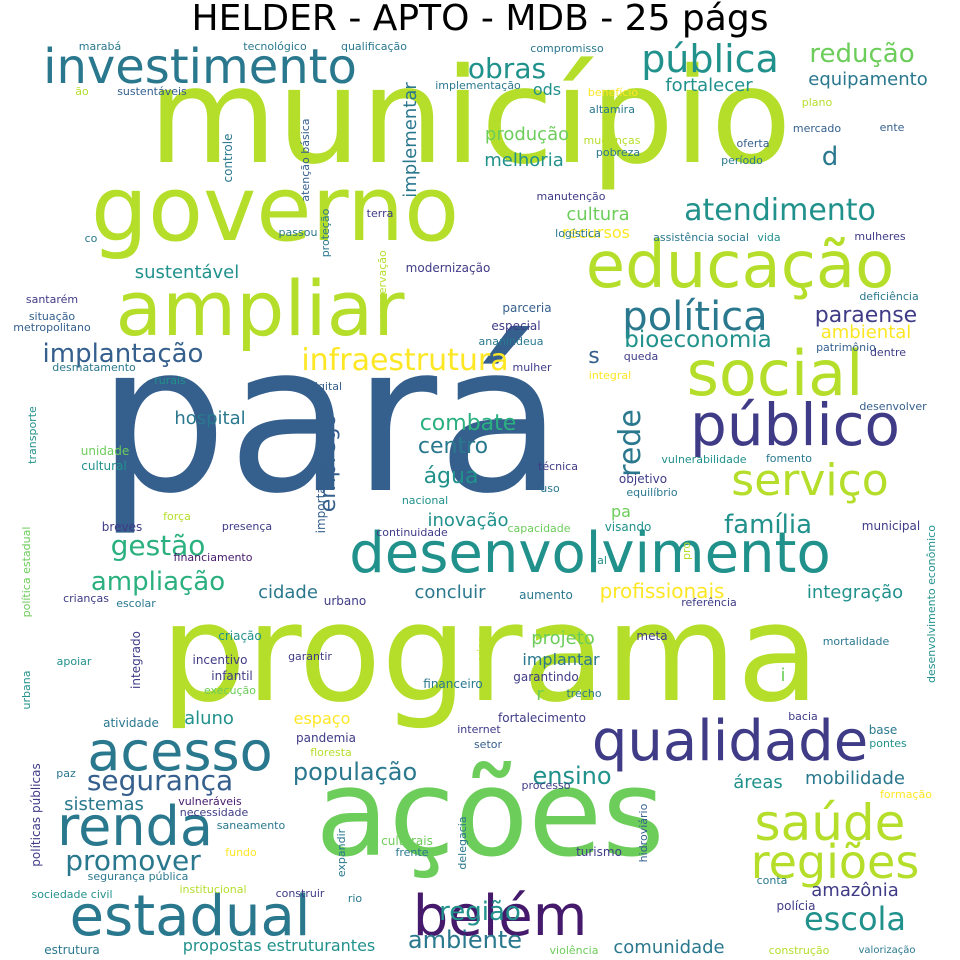 The image size is (960, 960). I want to click on cloud-word: sustentáveis, so click(152, 91).